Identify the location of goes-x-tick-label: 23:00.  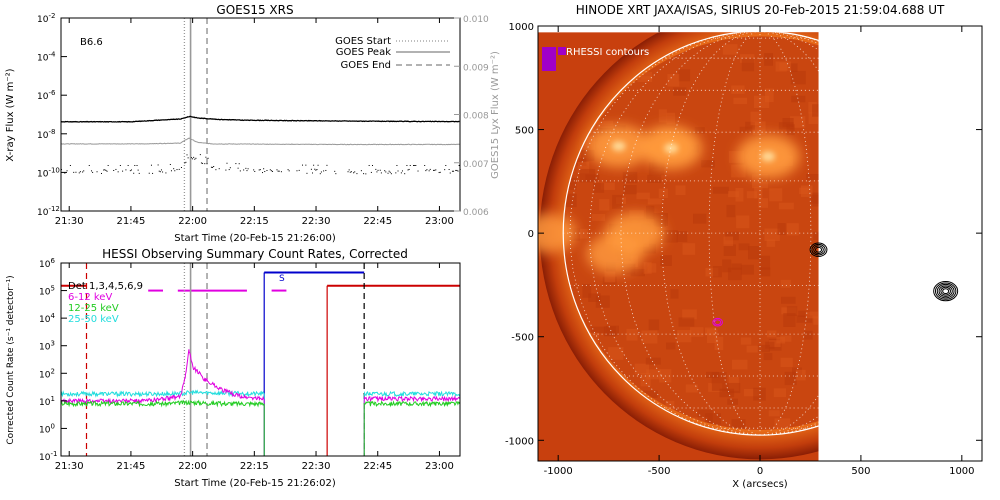
(439, 221).